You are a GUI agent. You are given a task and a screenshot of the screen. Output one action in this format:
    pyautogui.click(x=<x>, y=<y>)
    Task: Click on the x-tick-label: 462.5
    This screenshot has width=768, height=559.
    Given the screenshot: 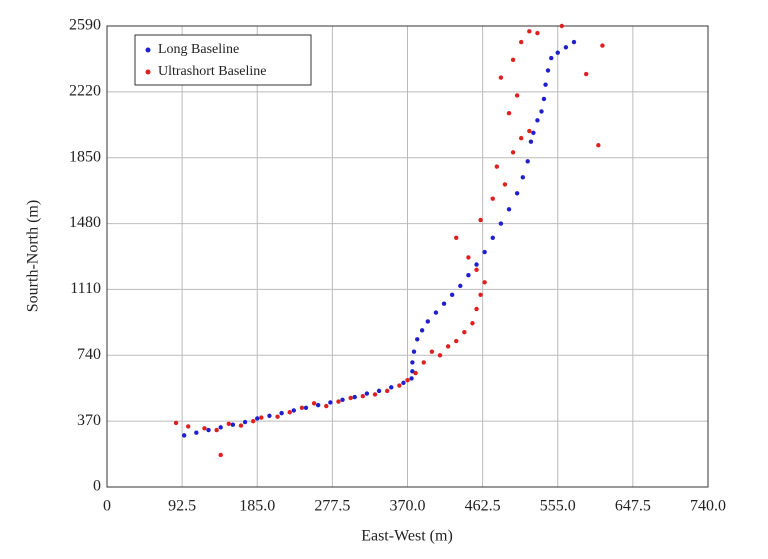 What is the action you would take?
    pyautogui.click(x=483, y=506)
    